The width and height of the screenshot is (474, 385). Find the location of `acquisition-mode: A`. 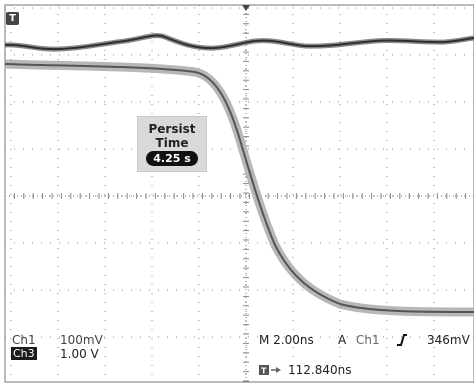

acquisition-mode: A is located at coordinates (342, 340).